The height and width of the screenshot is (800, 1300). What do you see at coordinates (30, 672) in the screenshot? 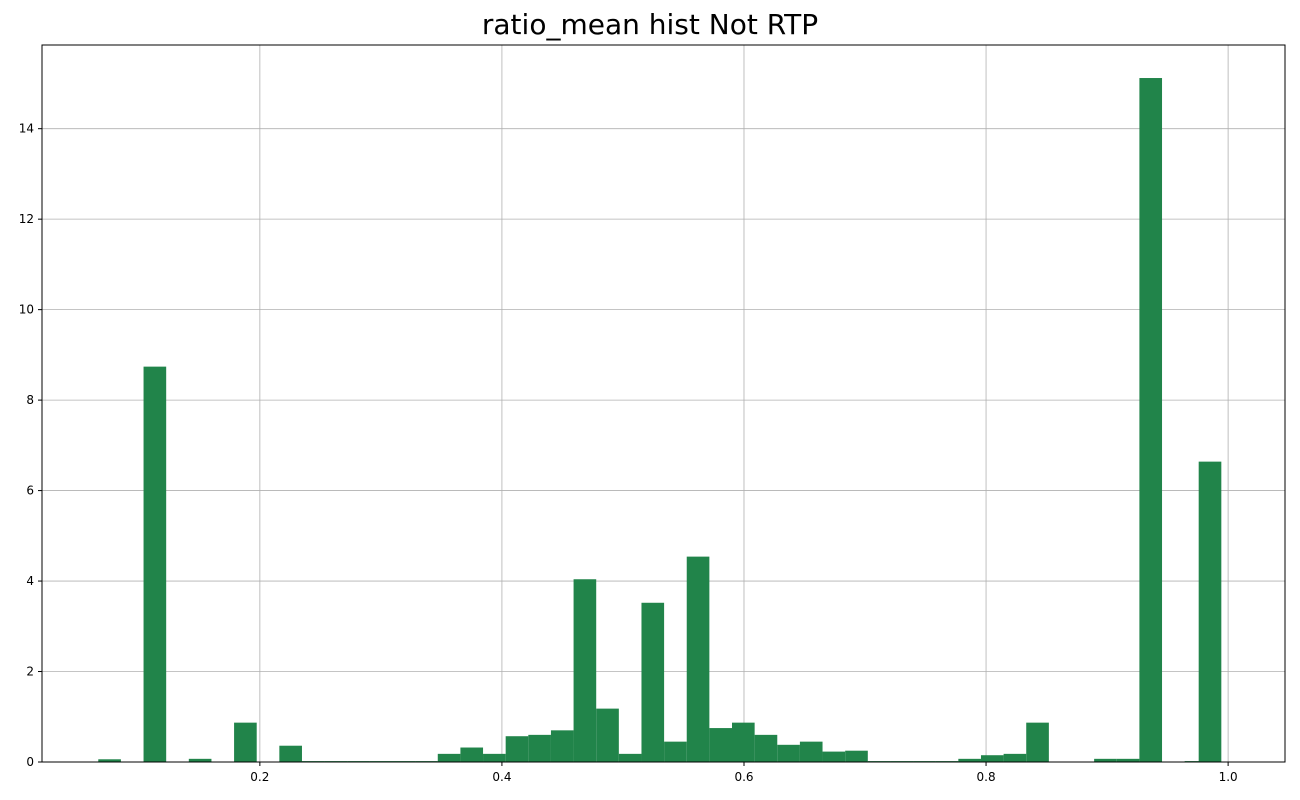
I see `y-tick-label: 2` at bounding box center [30, 672].